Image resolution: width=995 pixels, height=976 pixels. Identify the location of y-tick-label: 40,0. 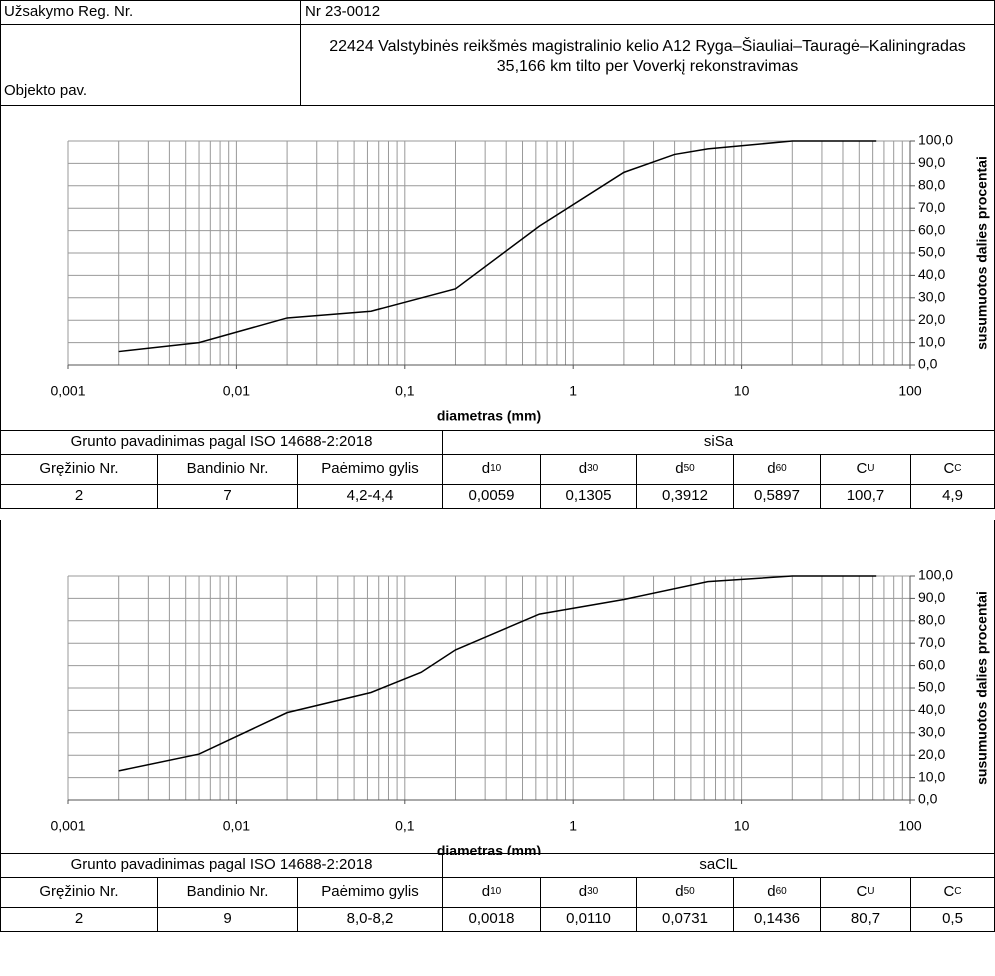
(931, 274).